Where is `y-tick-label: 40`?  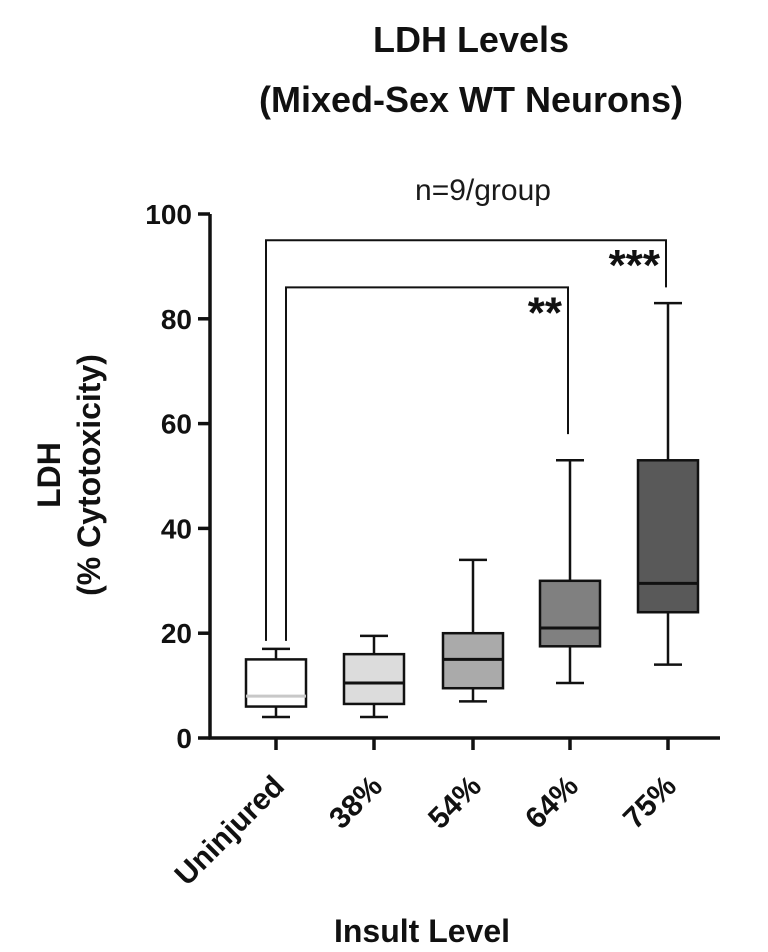
y-tick-label: 40 is located at coordinates (176, 528).